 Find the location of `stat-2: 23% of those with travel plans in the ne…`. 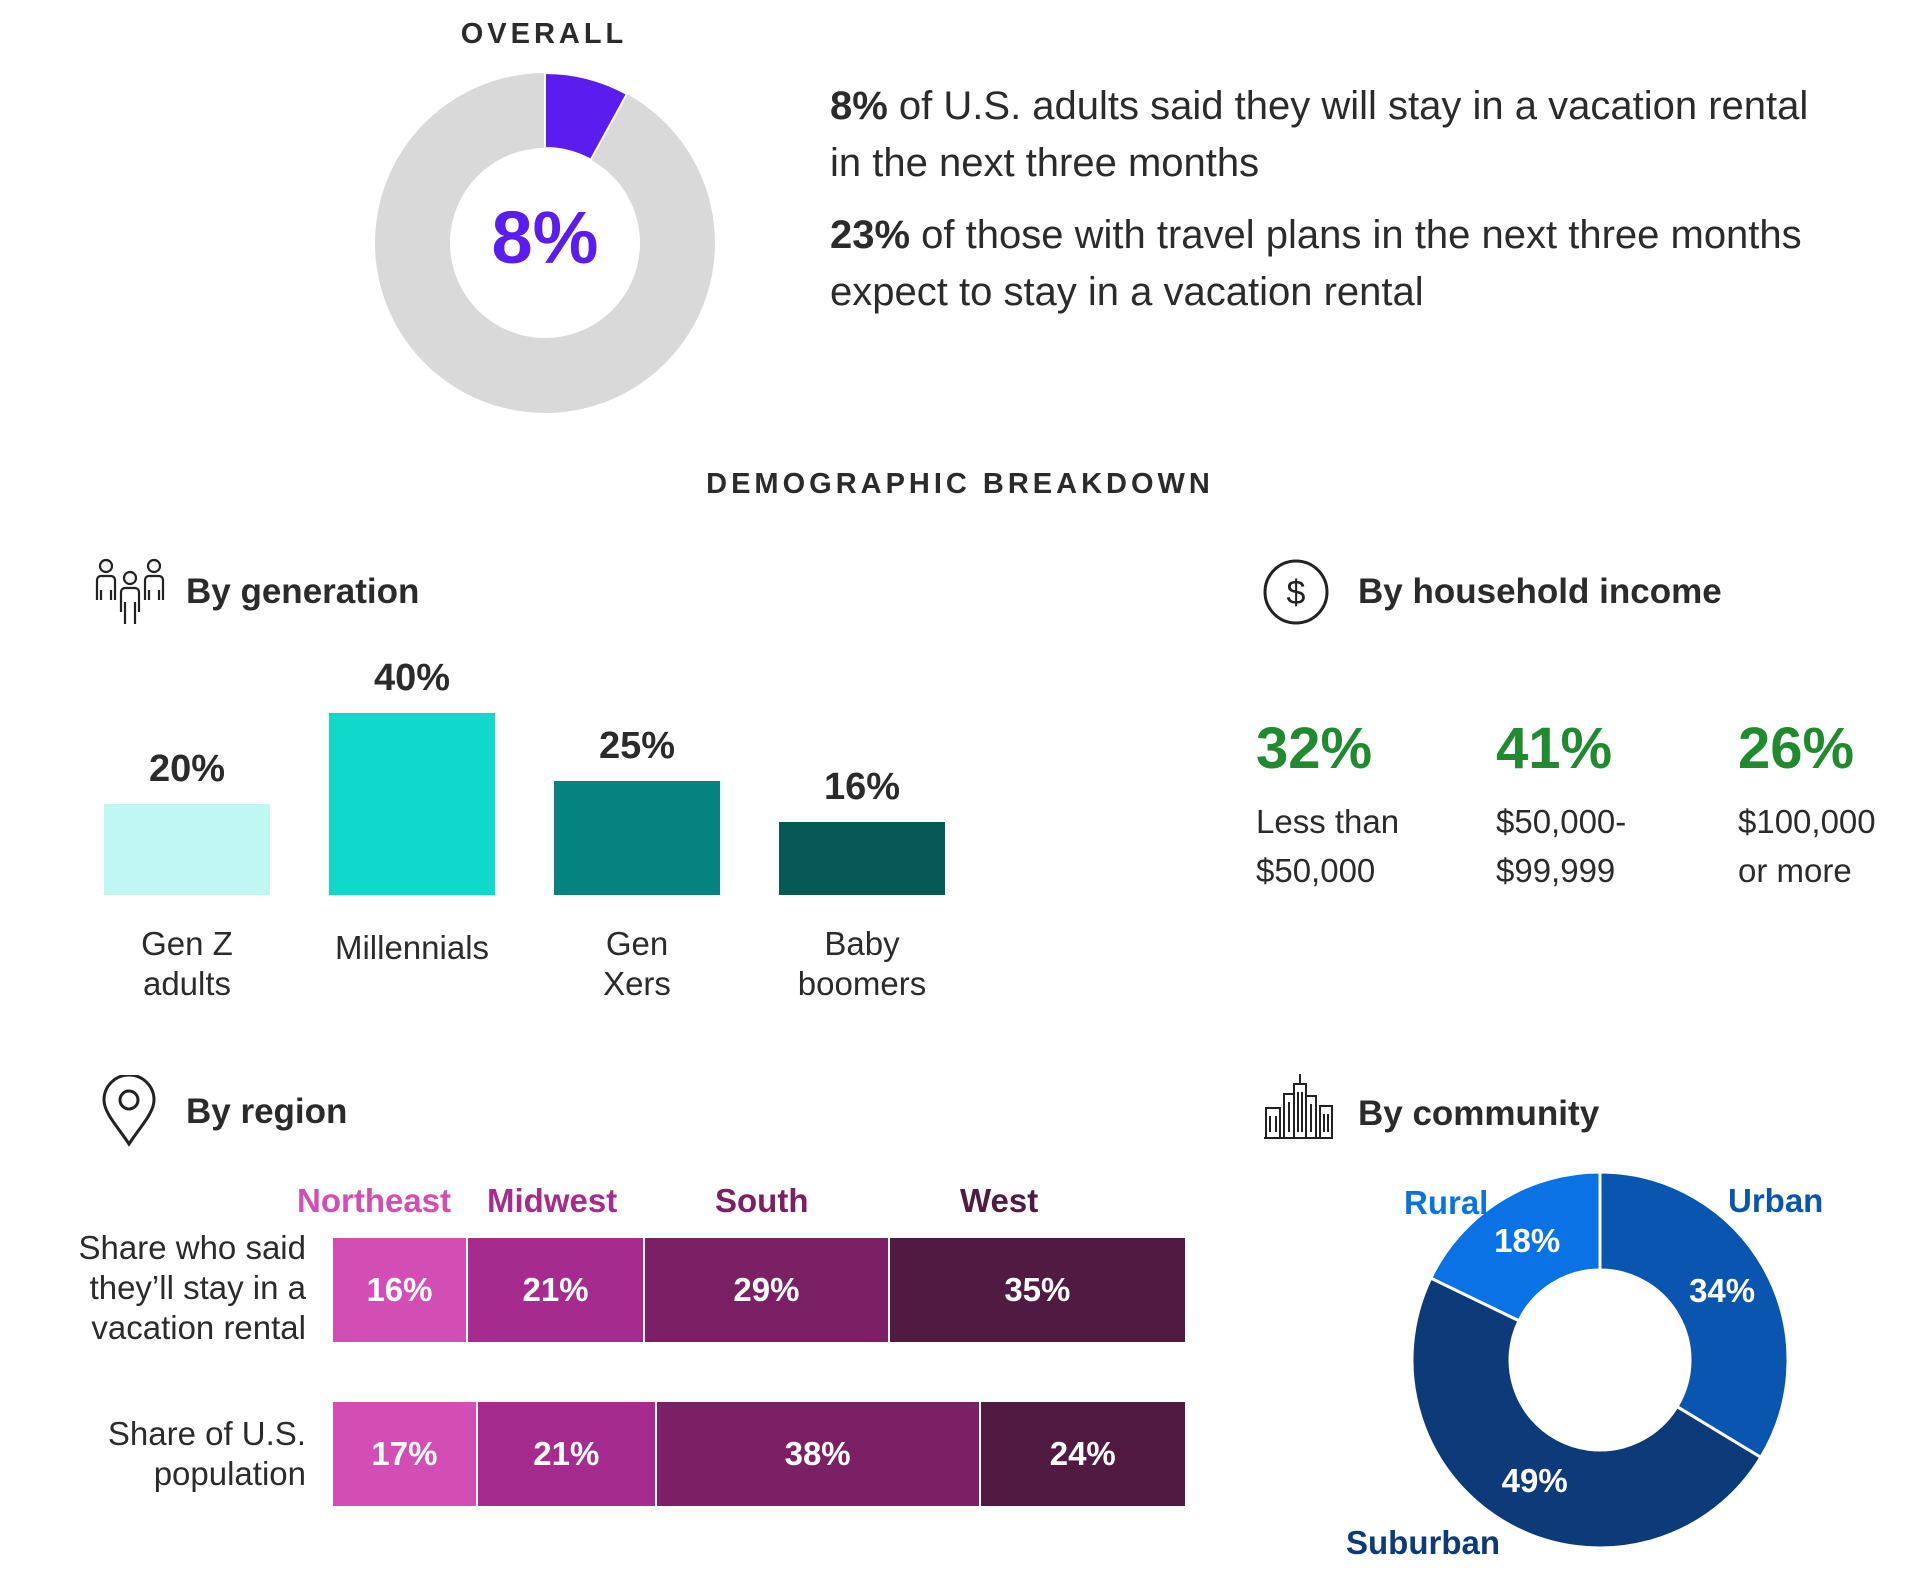

stat-2: 23% of those with travel plans in the ne… is located at coordinates (1340, 264).